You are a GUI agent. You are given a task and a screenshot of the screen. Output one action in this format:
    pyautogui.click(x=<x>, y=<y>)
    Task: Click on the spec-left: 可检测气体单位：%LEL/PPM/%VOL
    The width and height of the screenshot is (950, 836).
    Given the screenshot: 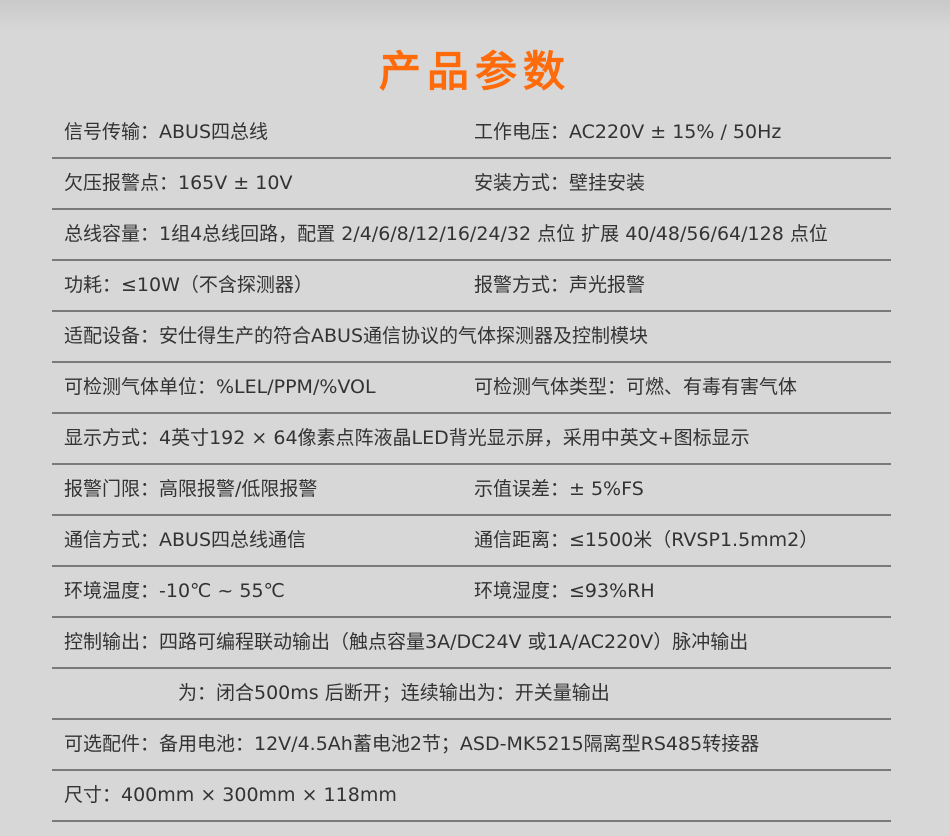 What is the action you would take?
    pyautogui.click(x=220, y=387)
    